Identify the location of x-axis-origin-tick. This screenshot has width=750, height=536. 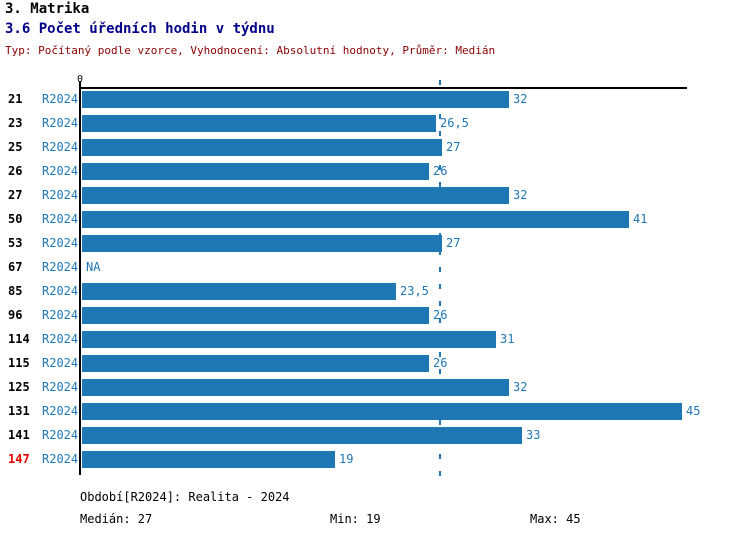
(80, 84).